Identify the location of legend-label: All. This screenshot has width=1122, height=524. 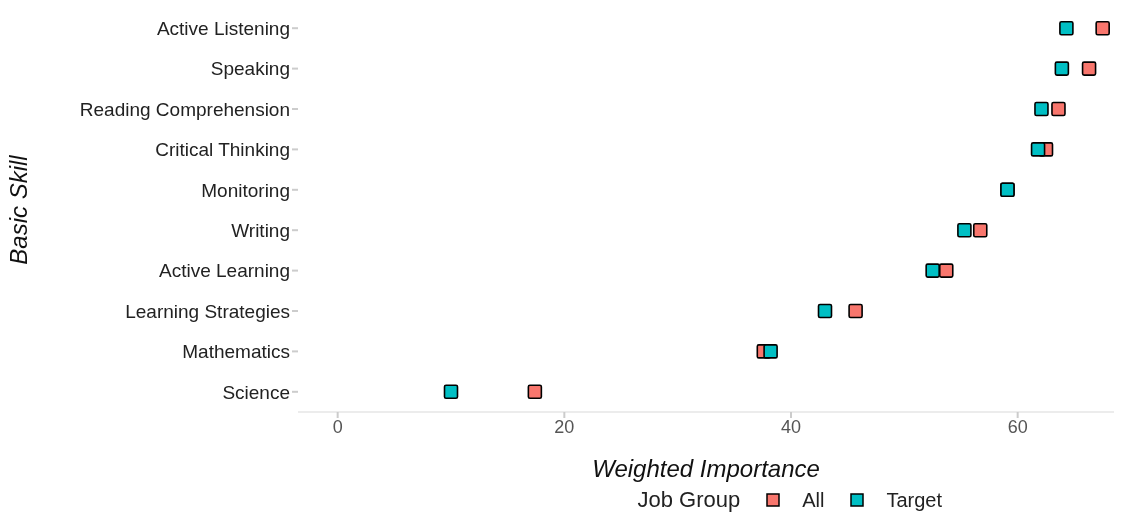
(813, 500).